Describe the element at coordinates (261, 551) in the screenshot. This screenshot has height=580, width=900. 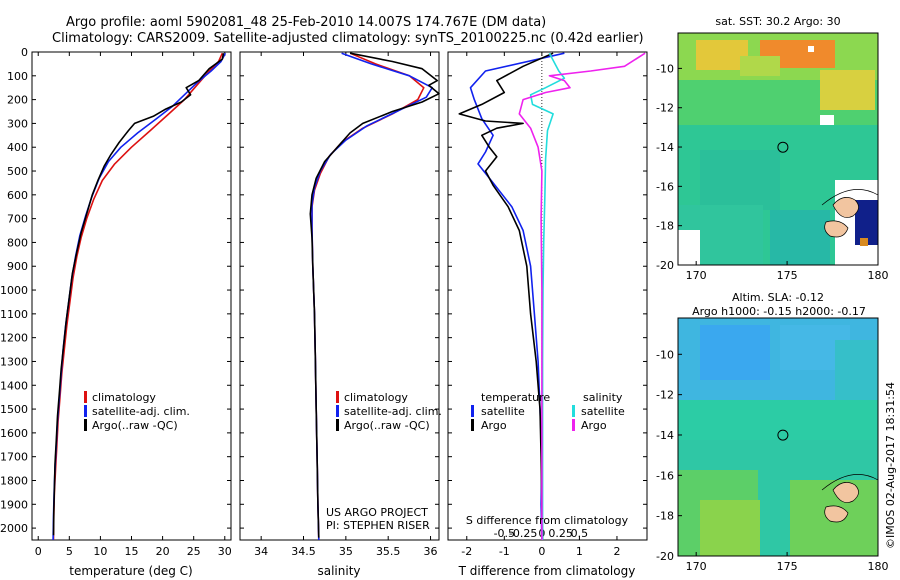
I see `x-tick-label: 34` at that location.